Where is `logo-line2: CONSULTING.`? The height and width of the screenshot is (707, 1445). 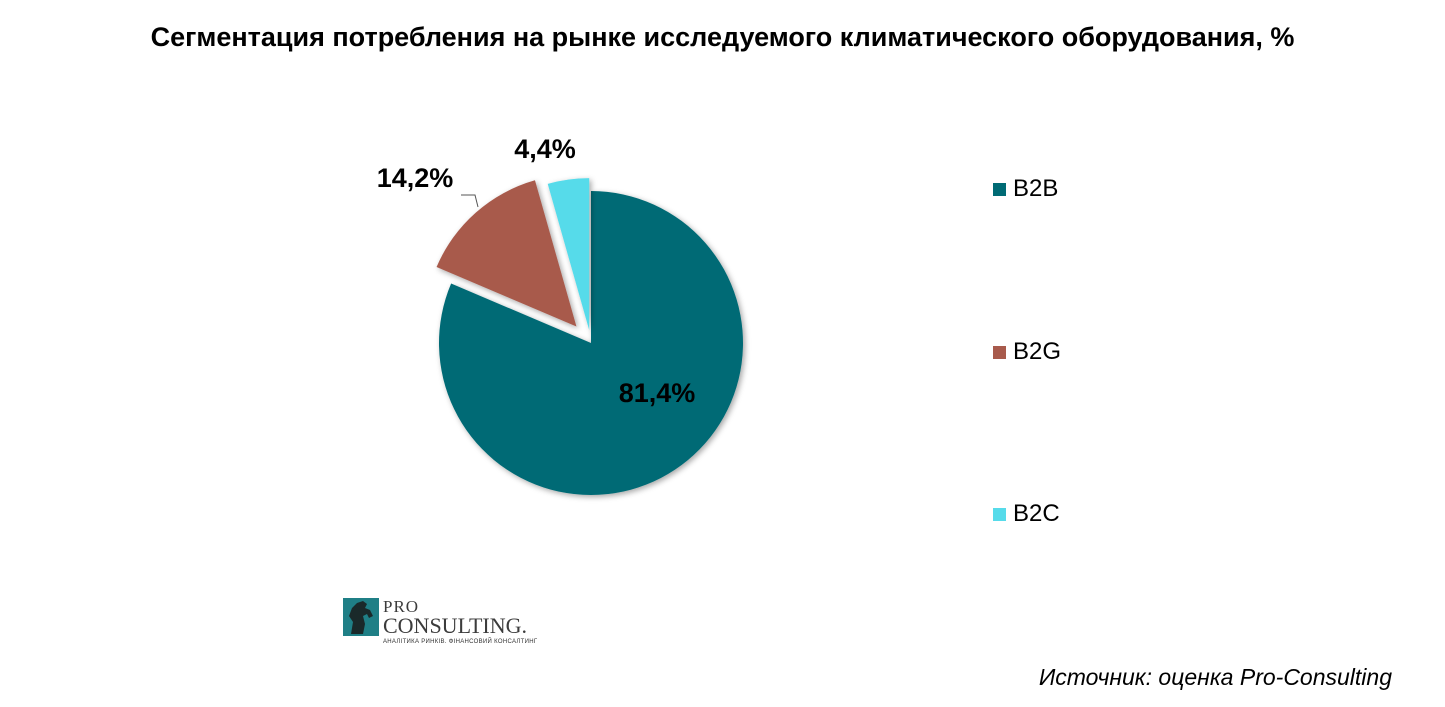
logo-line2: CONSULTING. is located at coordinates (455, 625).